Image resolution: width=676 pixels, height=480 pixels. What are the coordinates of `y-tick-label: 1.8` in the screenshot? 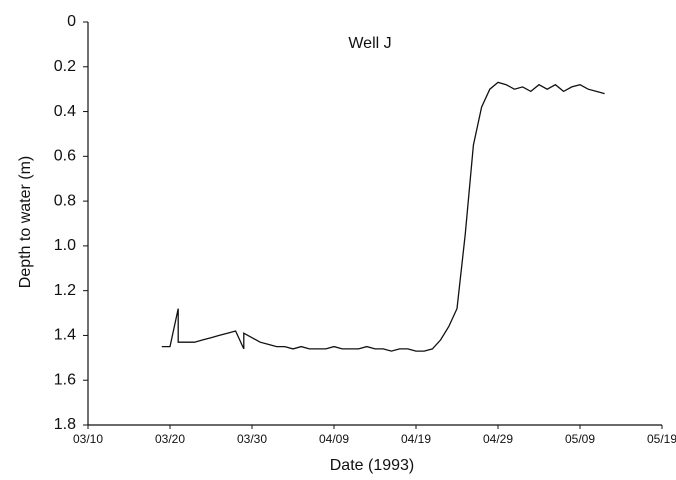 It's located at (65, 424).